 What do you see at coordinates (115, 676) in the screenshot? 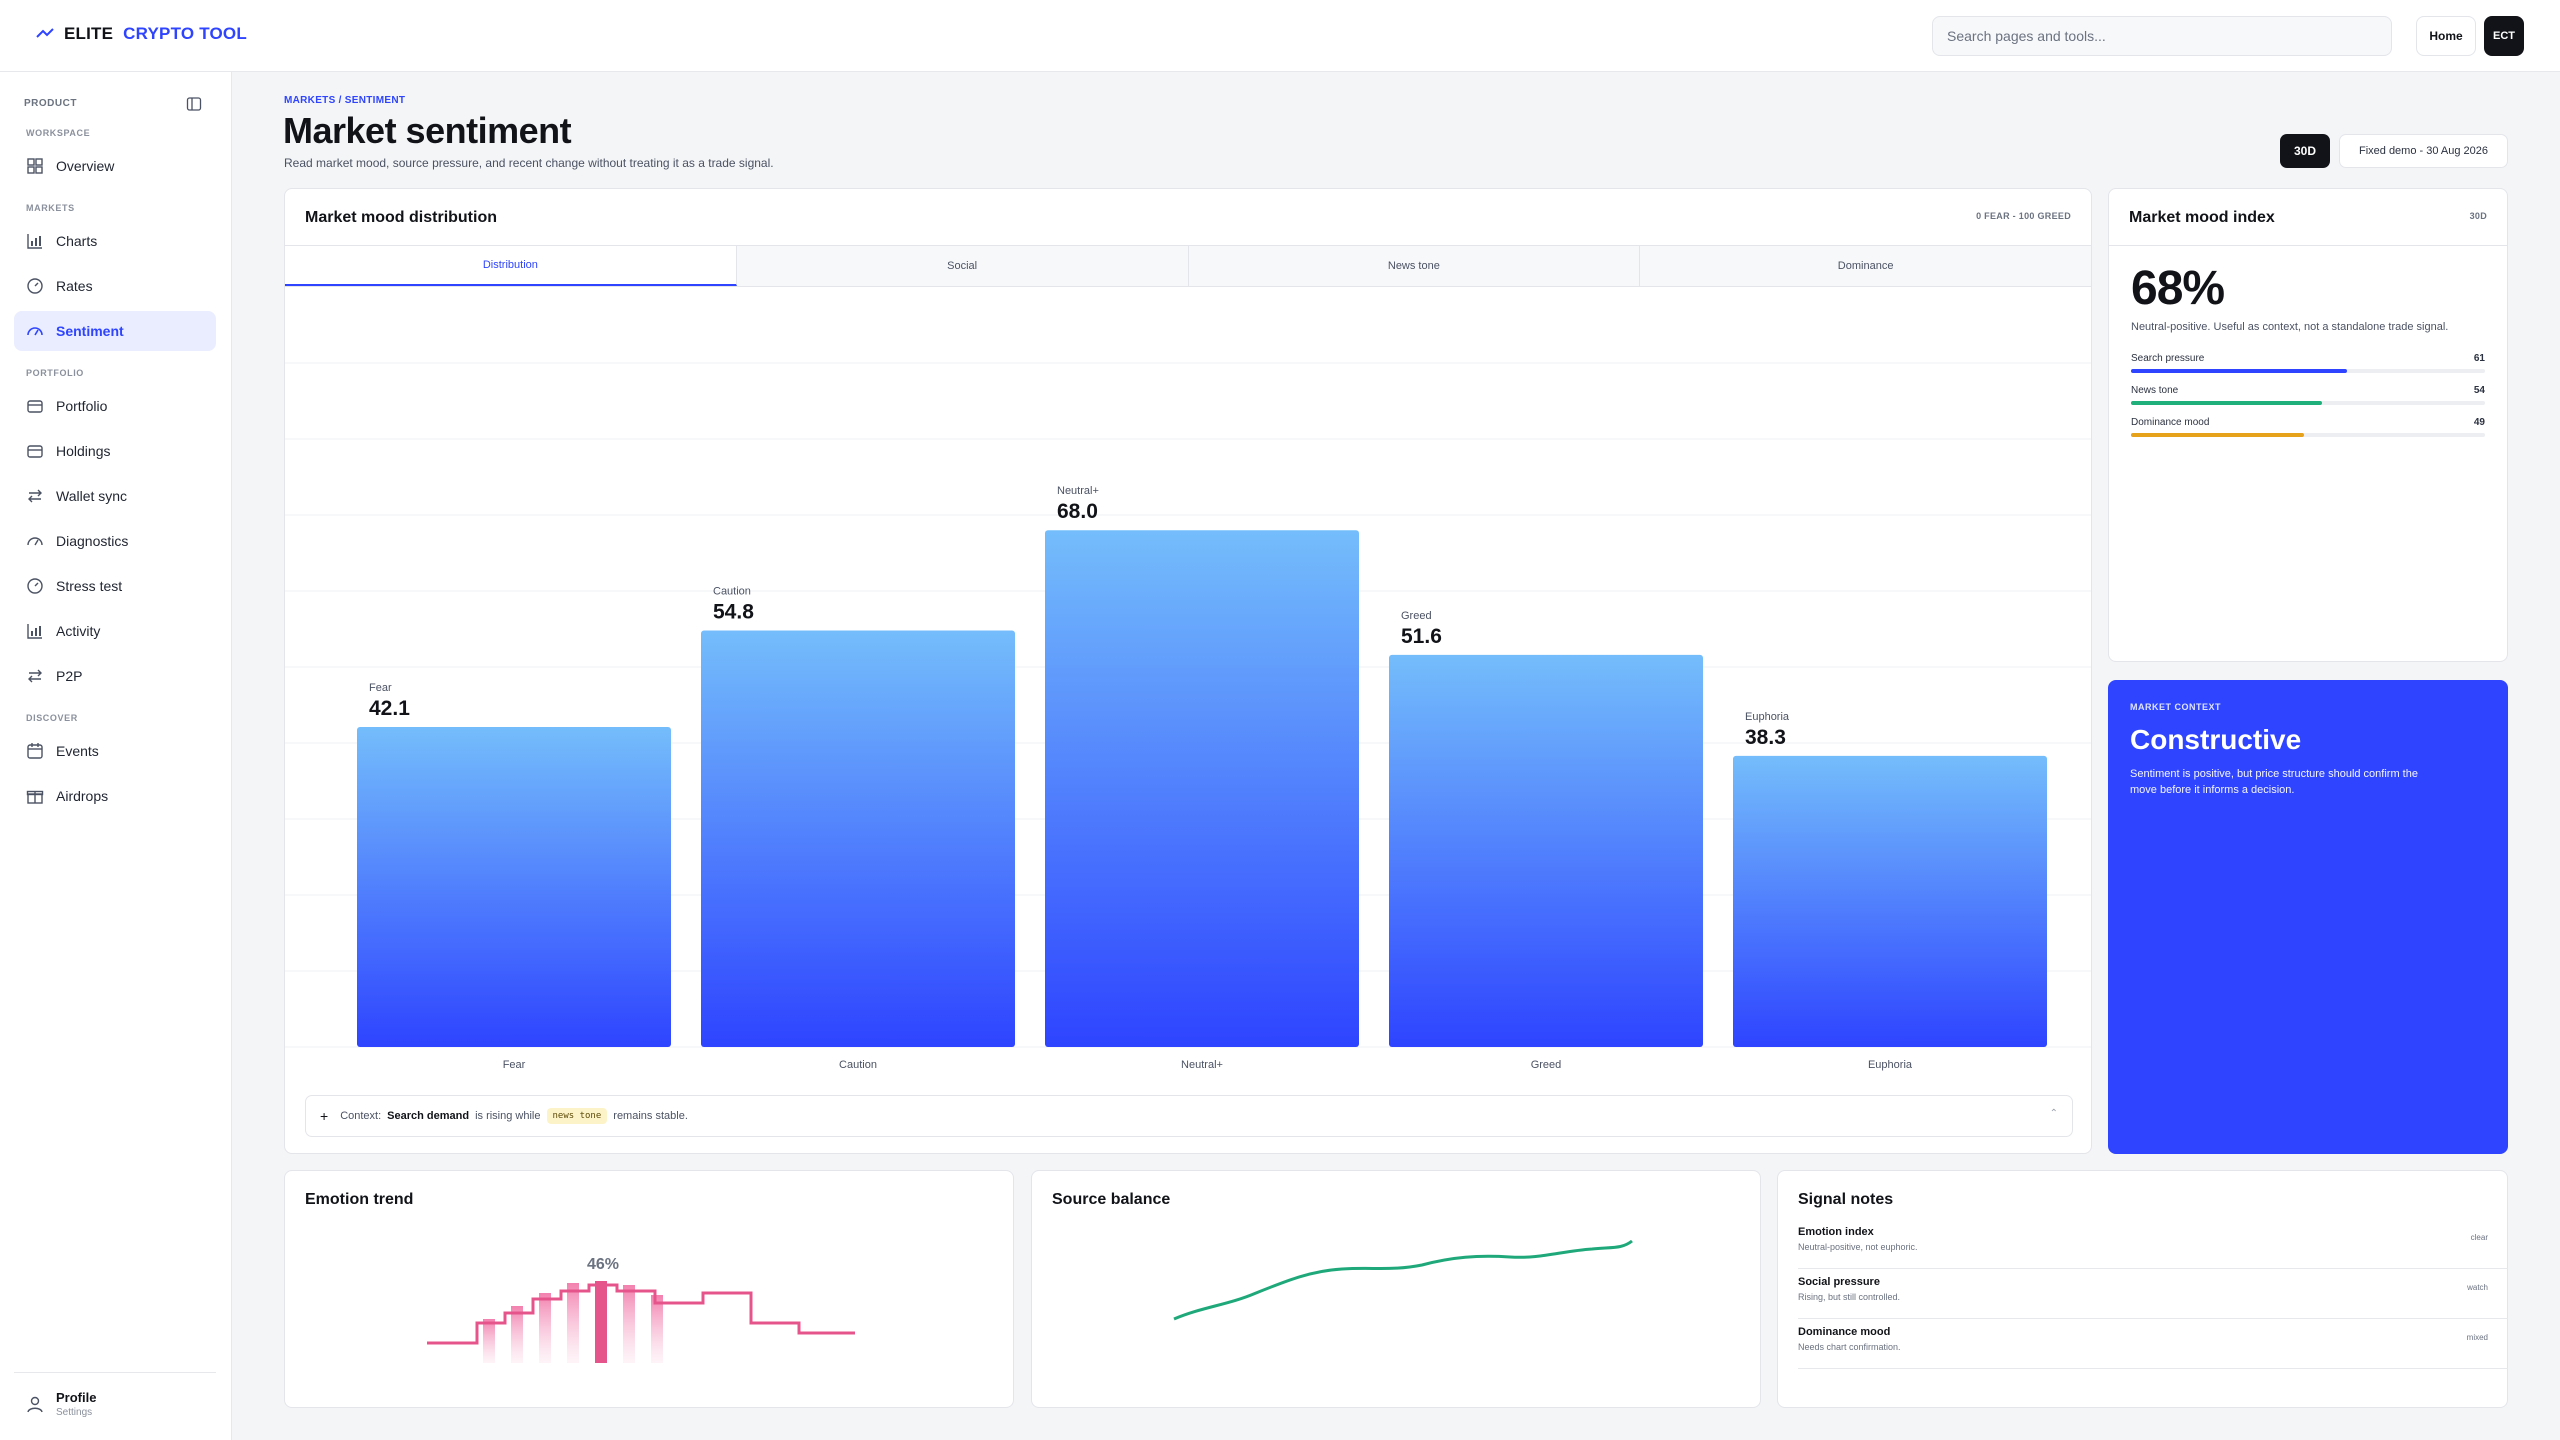
I see `sidebar-item-p2p: P2P` at bounding box center [115, 676].